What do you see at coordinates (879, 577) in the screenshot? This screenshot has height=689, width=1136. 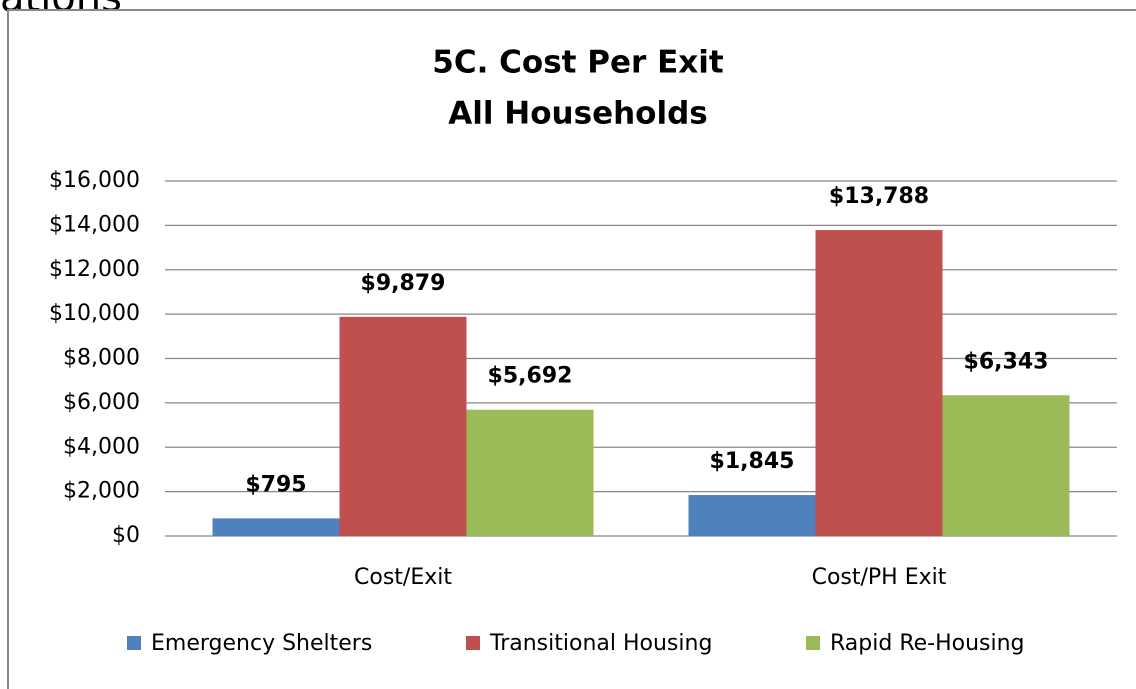 I see `x-tick-label: Cost/PH Exit` at bounding box center [879, 577].